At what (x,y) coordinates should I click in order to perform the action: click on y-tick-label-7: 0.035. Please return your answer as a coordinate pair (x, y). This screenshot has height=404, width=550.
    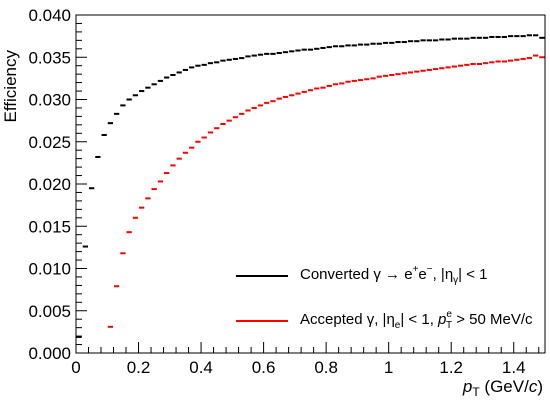
    Looking at the image, I should click on (49, 57).